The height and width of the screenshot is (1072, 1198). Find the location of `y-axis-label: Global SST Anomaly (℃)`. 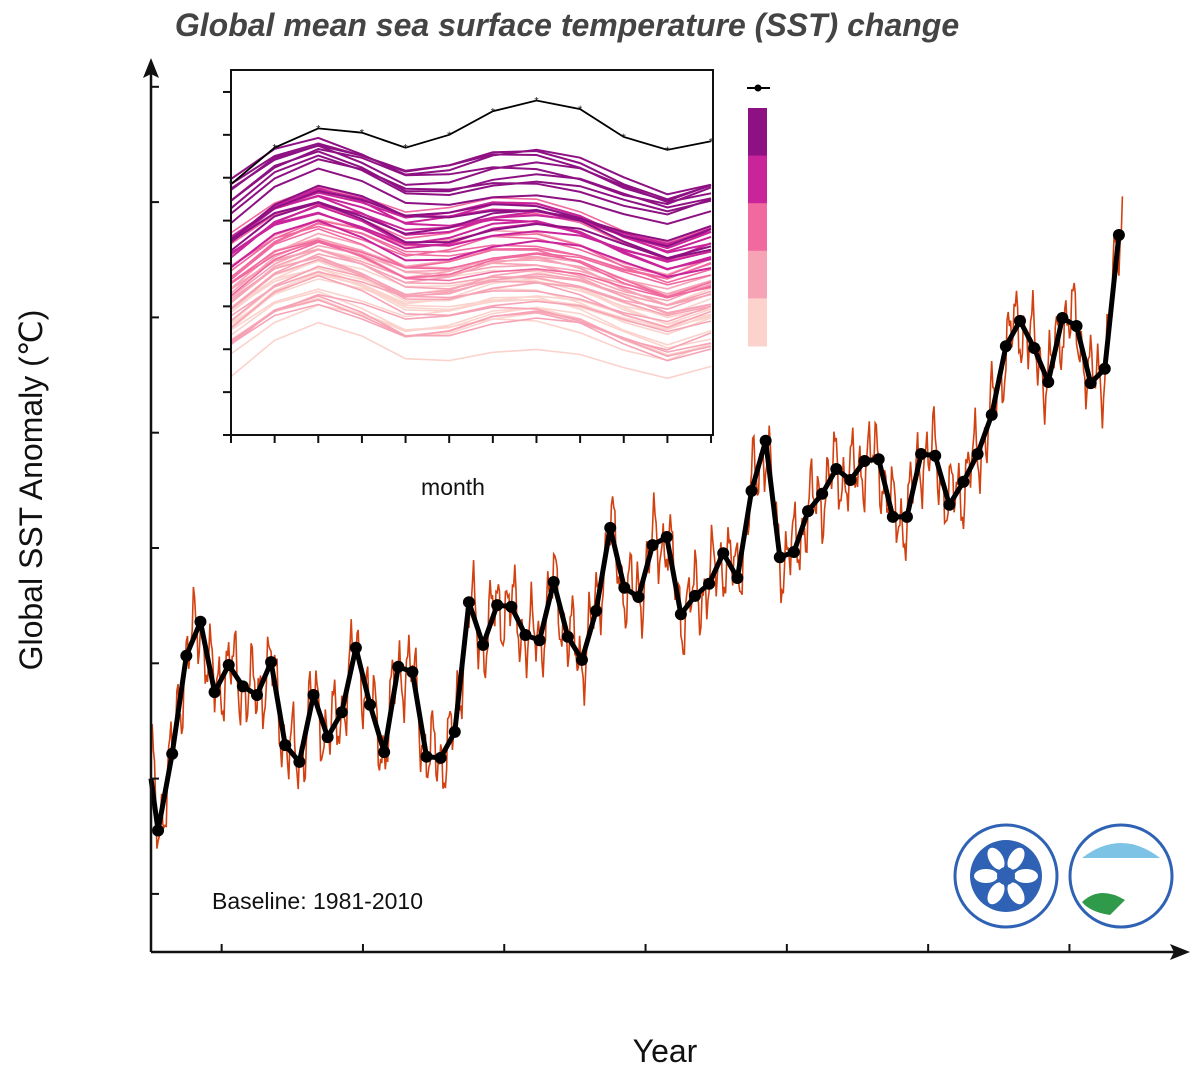

y-axis-label: Global SST Anomaly (℃) is located at coordinates (31, 490).